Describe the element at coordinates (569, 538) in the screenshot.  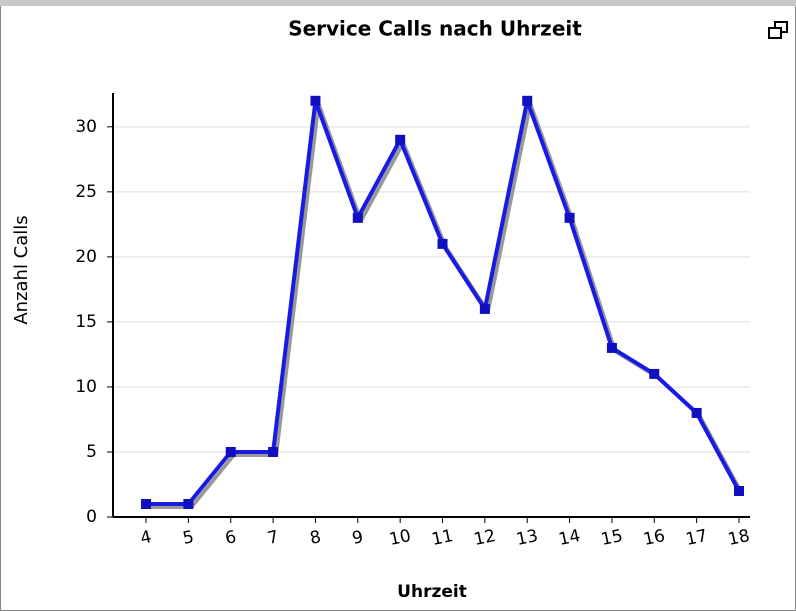
I see `x-tick-label: 14` at that location.